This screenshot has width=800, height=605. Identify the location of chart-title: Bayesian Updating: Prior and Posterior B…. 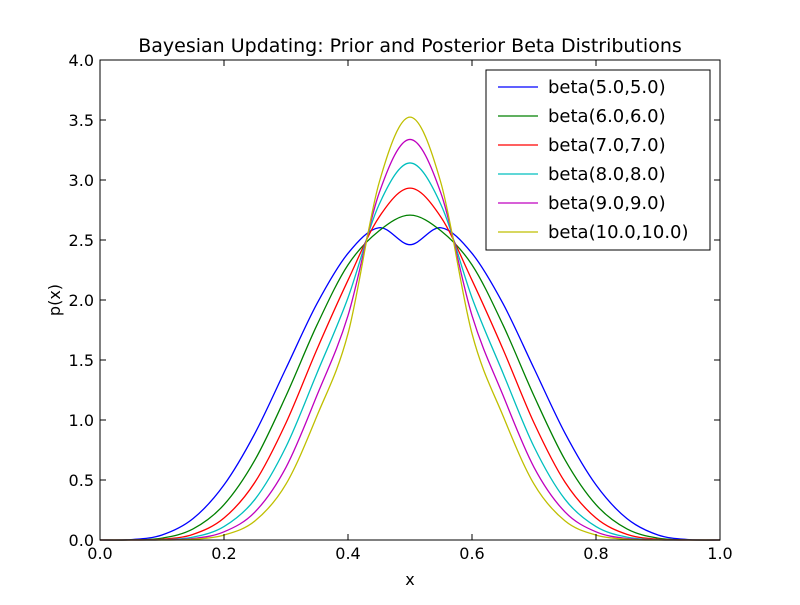
(410, 46).